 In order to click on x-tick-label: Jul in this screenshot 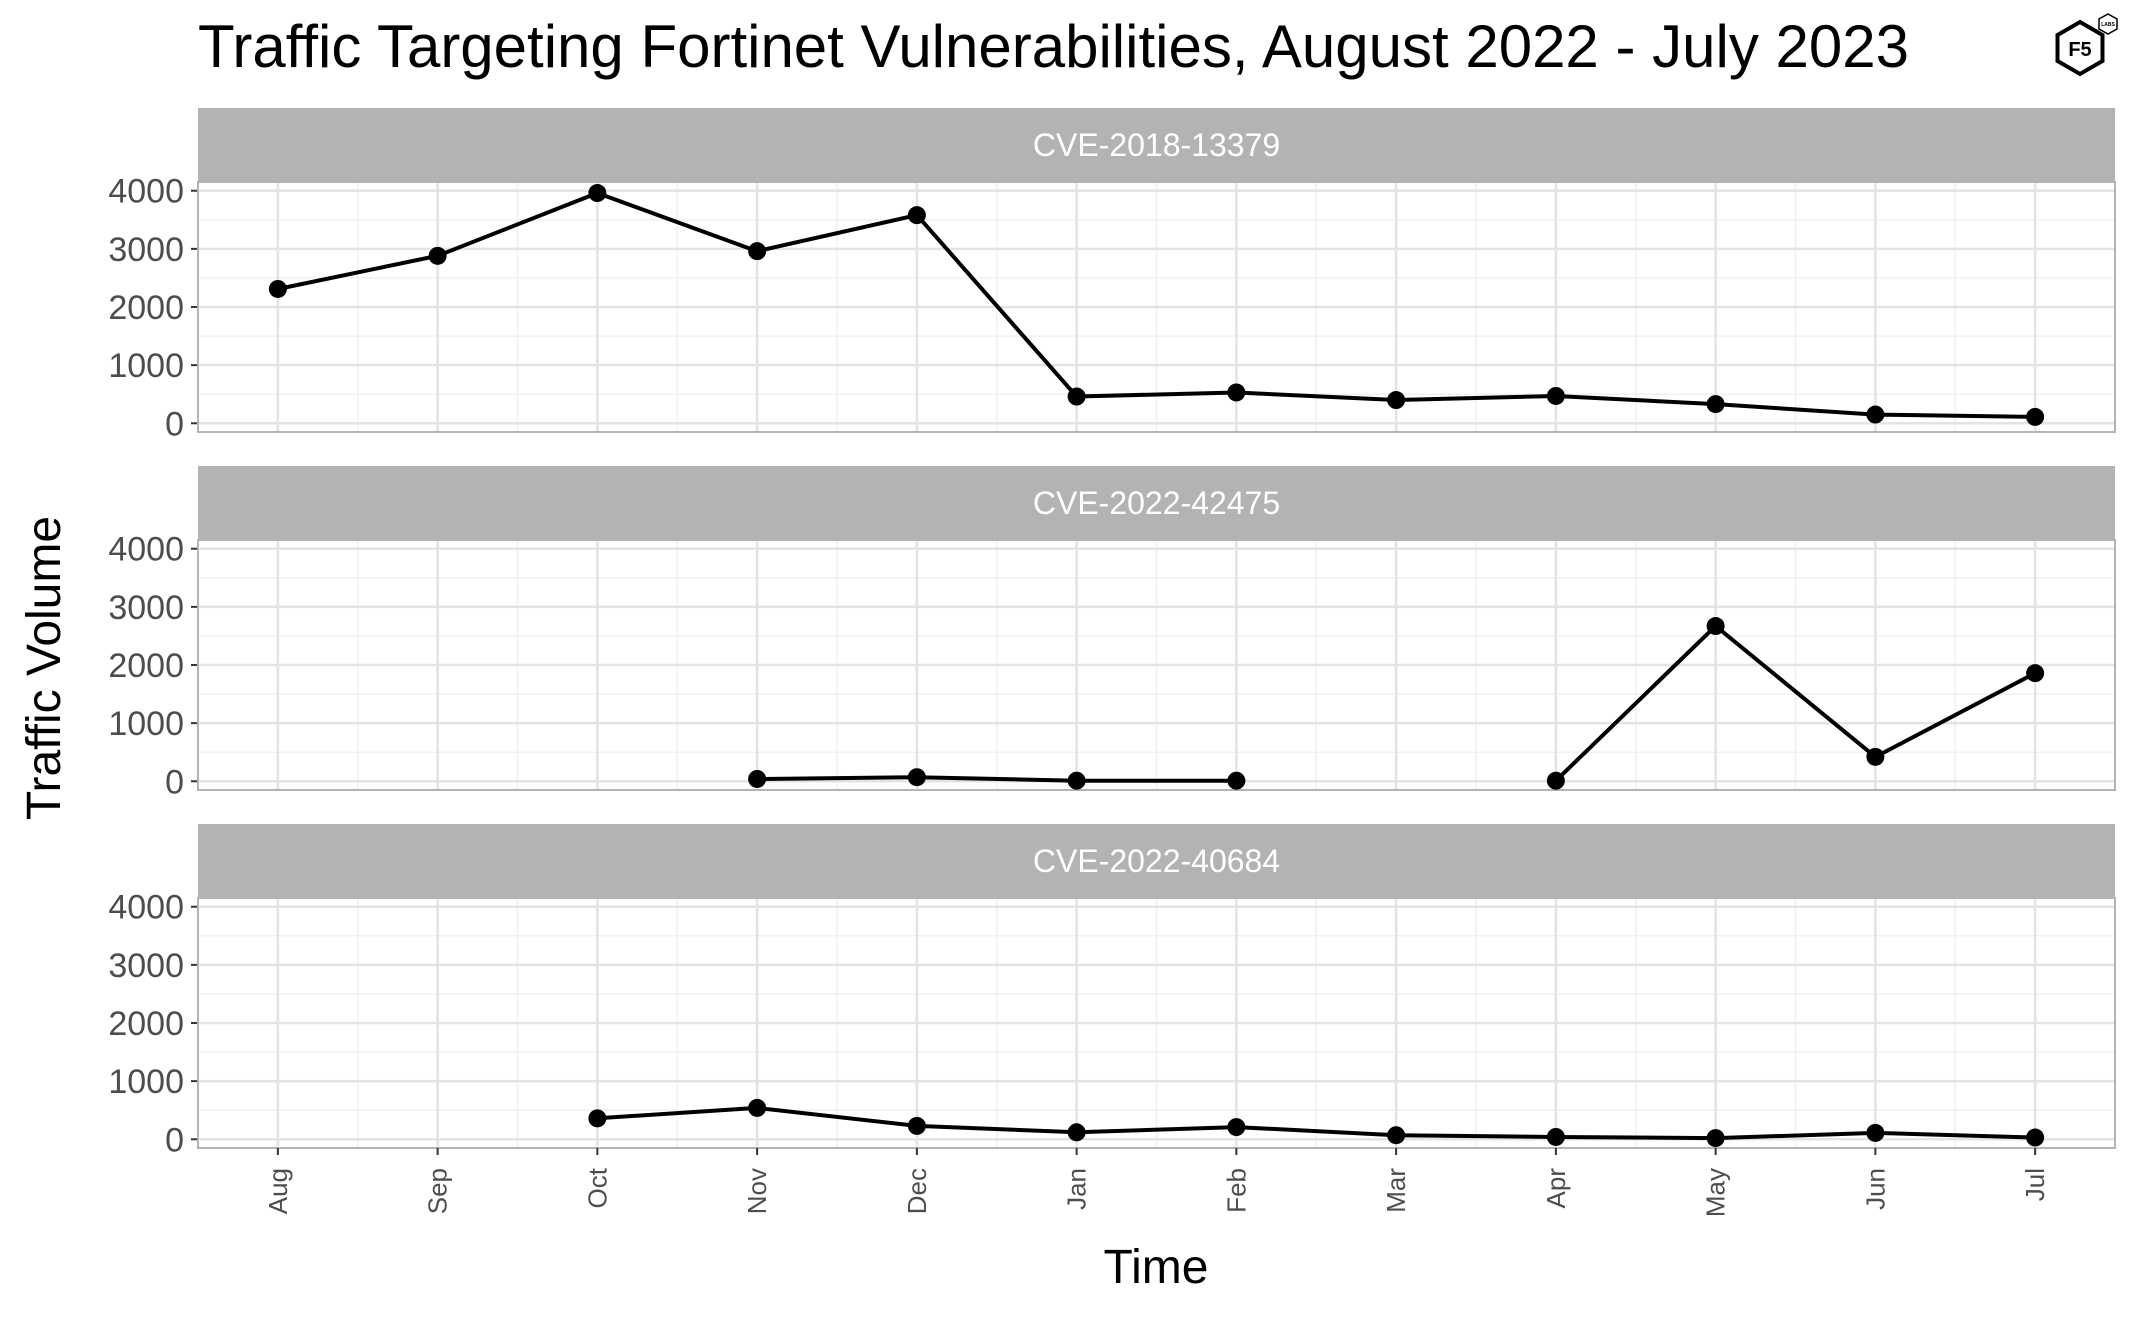, I will do `click(2035, 1184)`.